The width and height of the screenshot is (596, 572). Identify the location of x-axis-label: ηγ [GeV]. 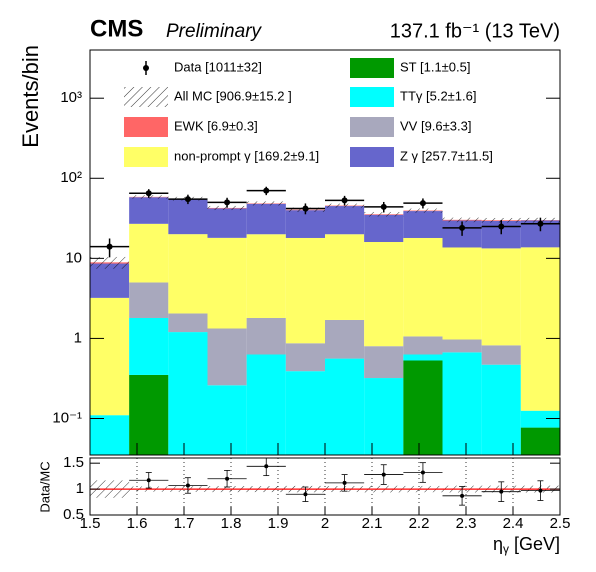
(526, 545).